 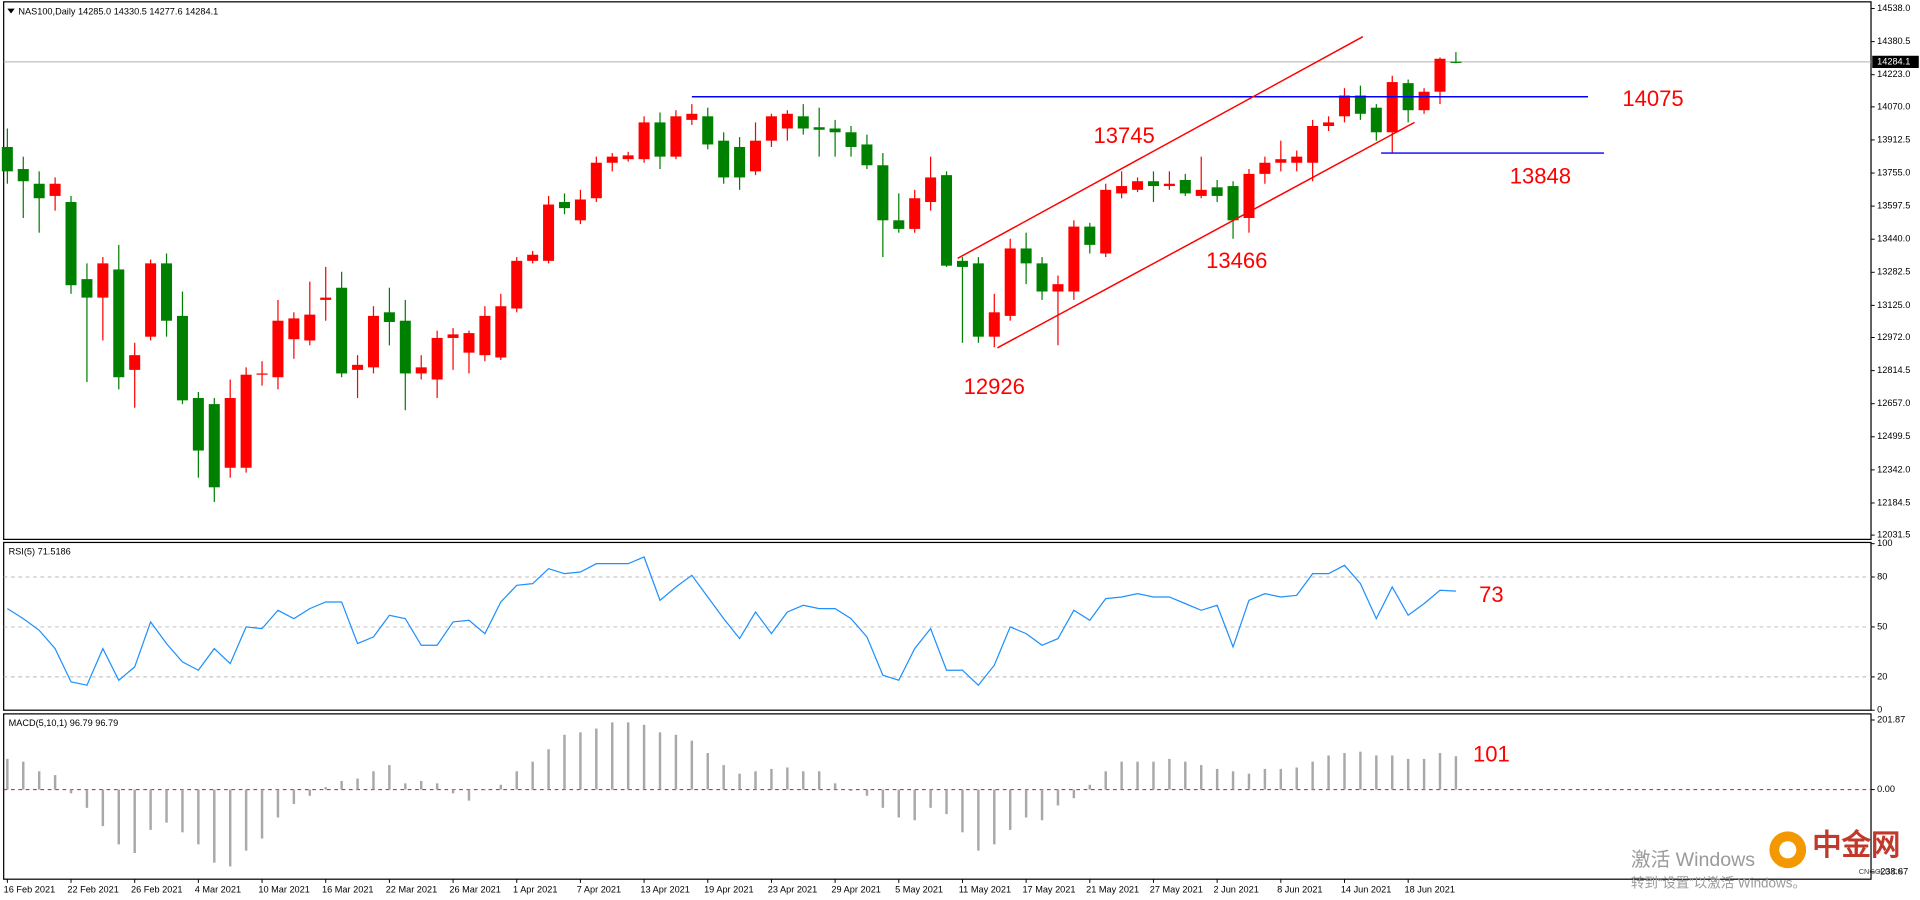 I want to click on x-tick-label: 17 May 2021, so click(x=1048, y=890).